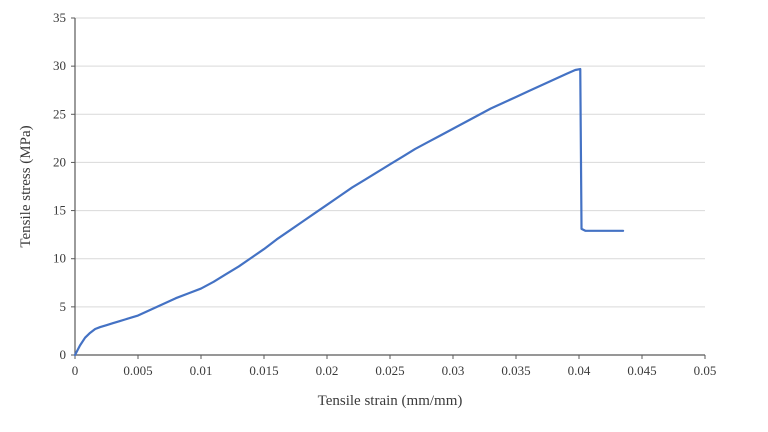  I want to click on x-tick-label: 0.025, so click(389, 370).